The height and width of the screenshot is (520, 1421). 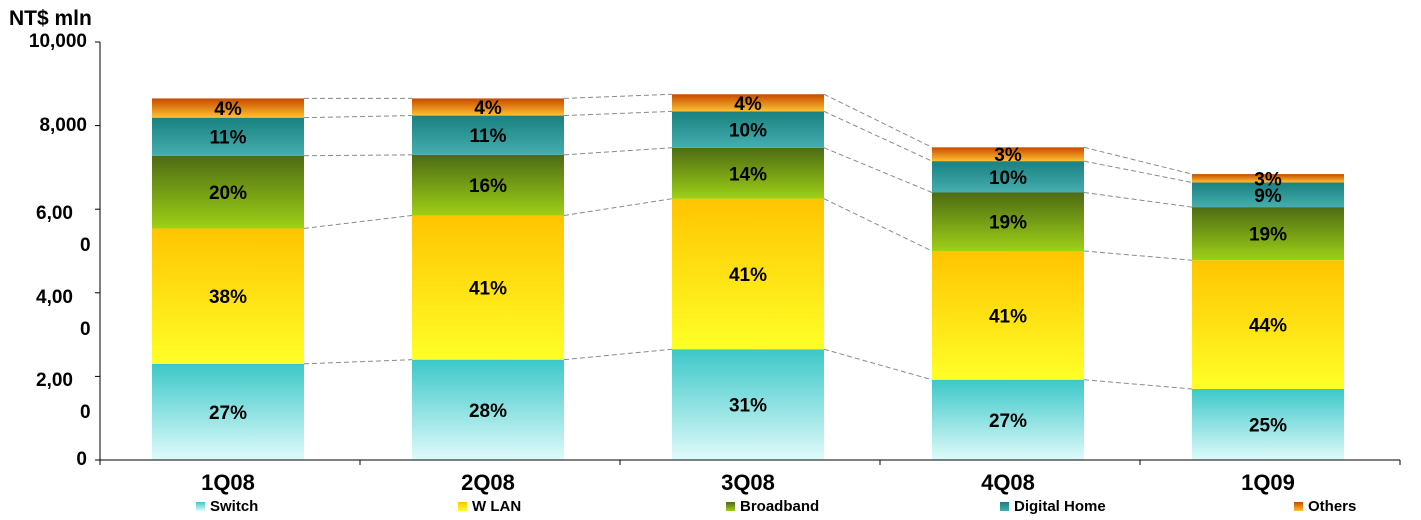 I want to click on x-tick-label: 1Q09, so click(x=1268, y=482).